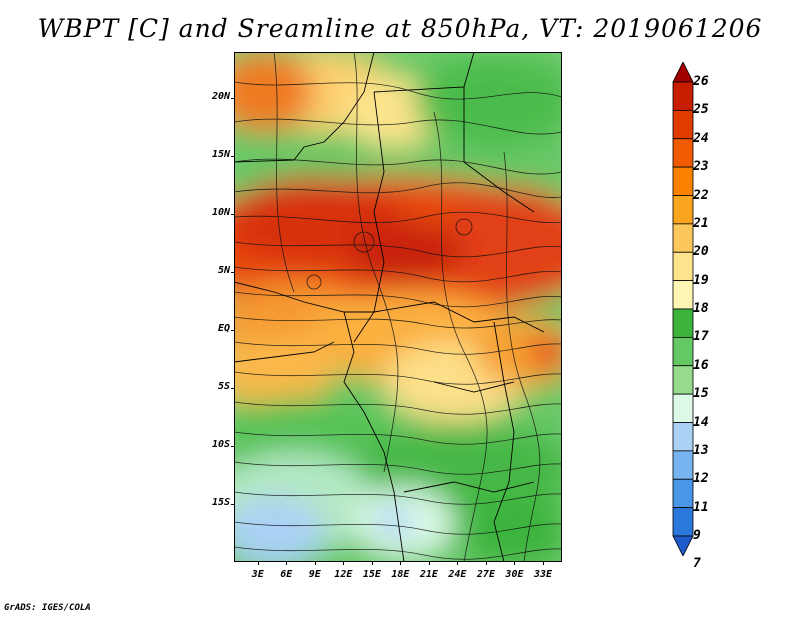  Describe the element at coordinates (701, 394) in the screenshot. I see `colorbar-label: 15` at that location.